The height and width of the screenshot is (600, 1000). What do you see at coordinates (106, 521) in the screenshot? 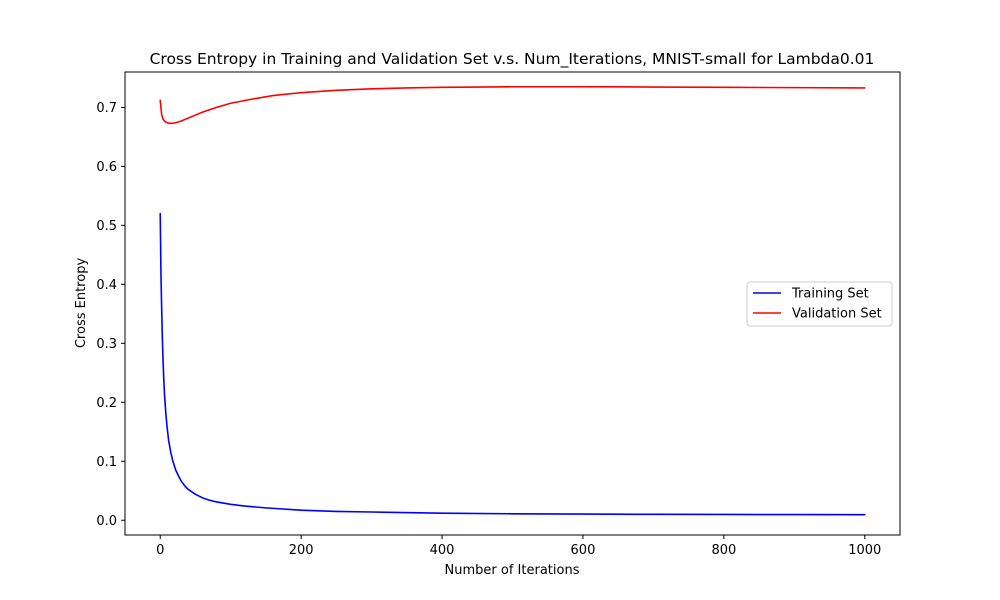
I see `y-tick-label: 0.0` at bounding box center [106, 521].